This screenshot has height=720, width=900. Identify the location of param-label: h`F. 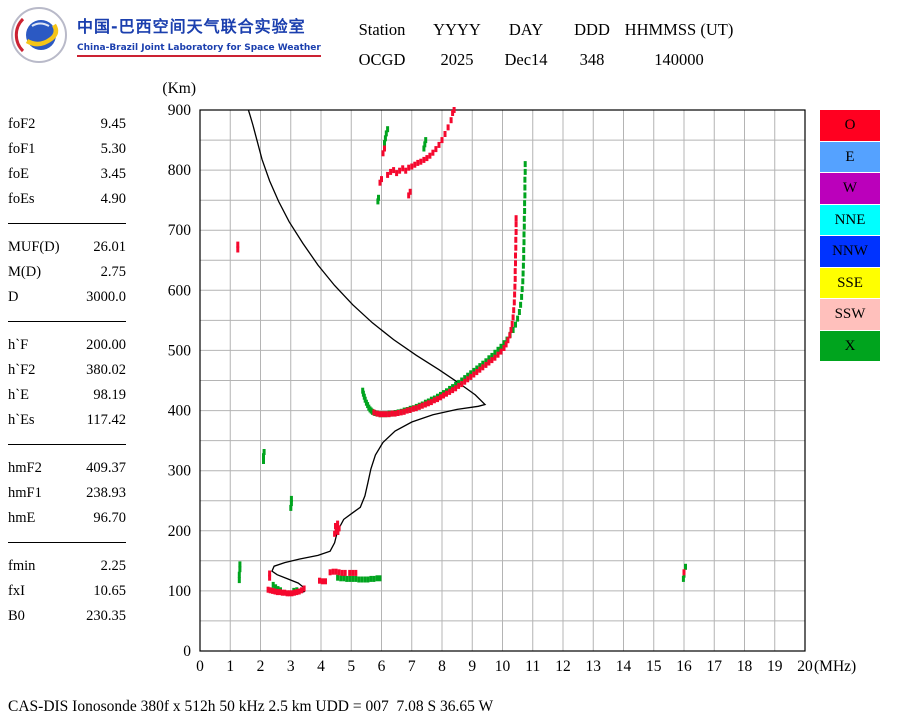
(18, 345).